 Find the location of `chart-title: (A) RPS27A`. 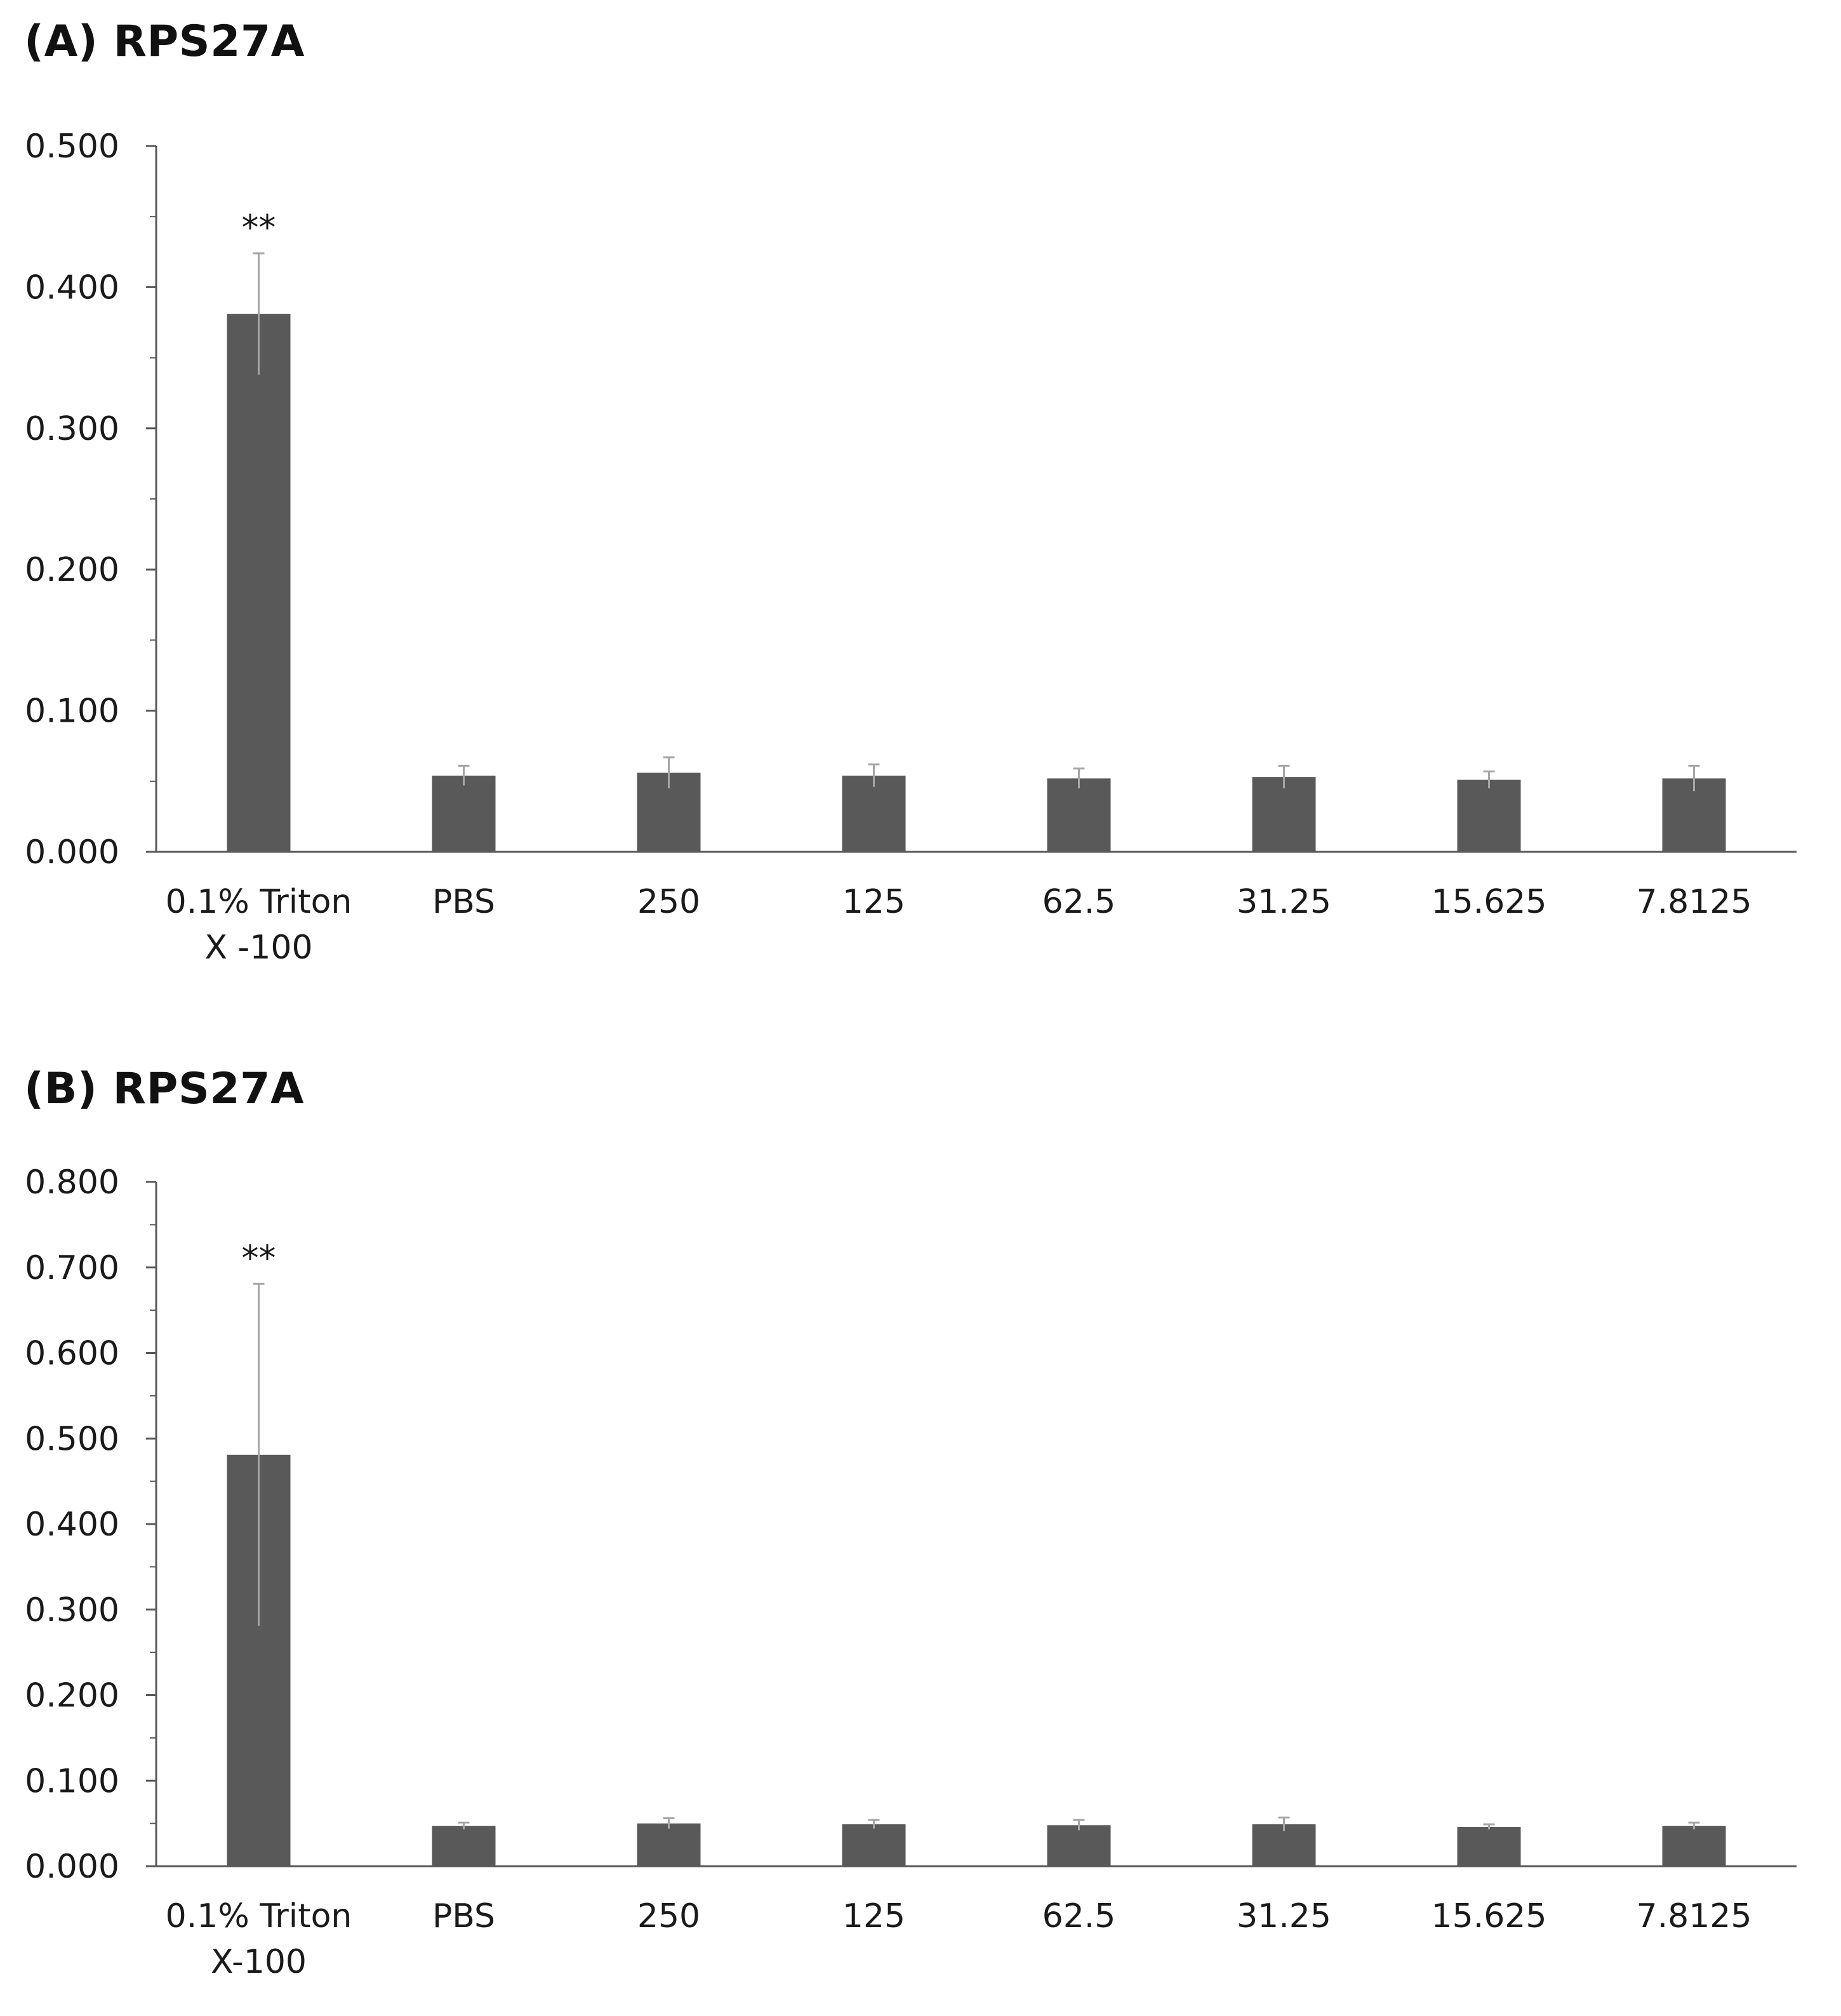

chart-title: (A) RPS27A is located at coordinates (164, 42).